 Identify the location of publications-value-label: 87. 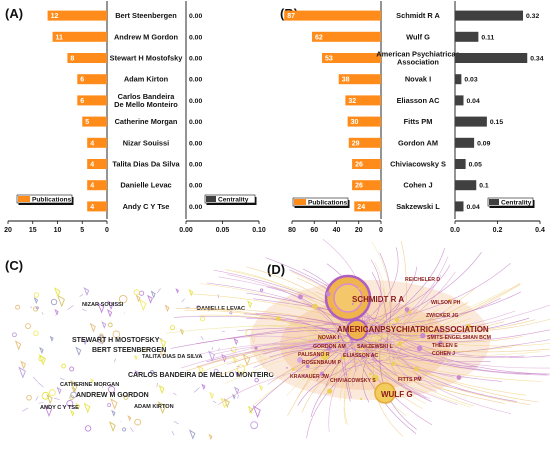
(291, 16).